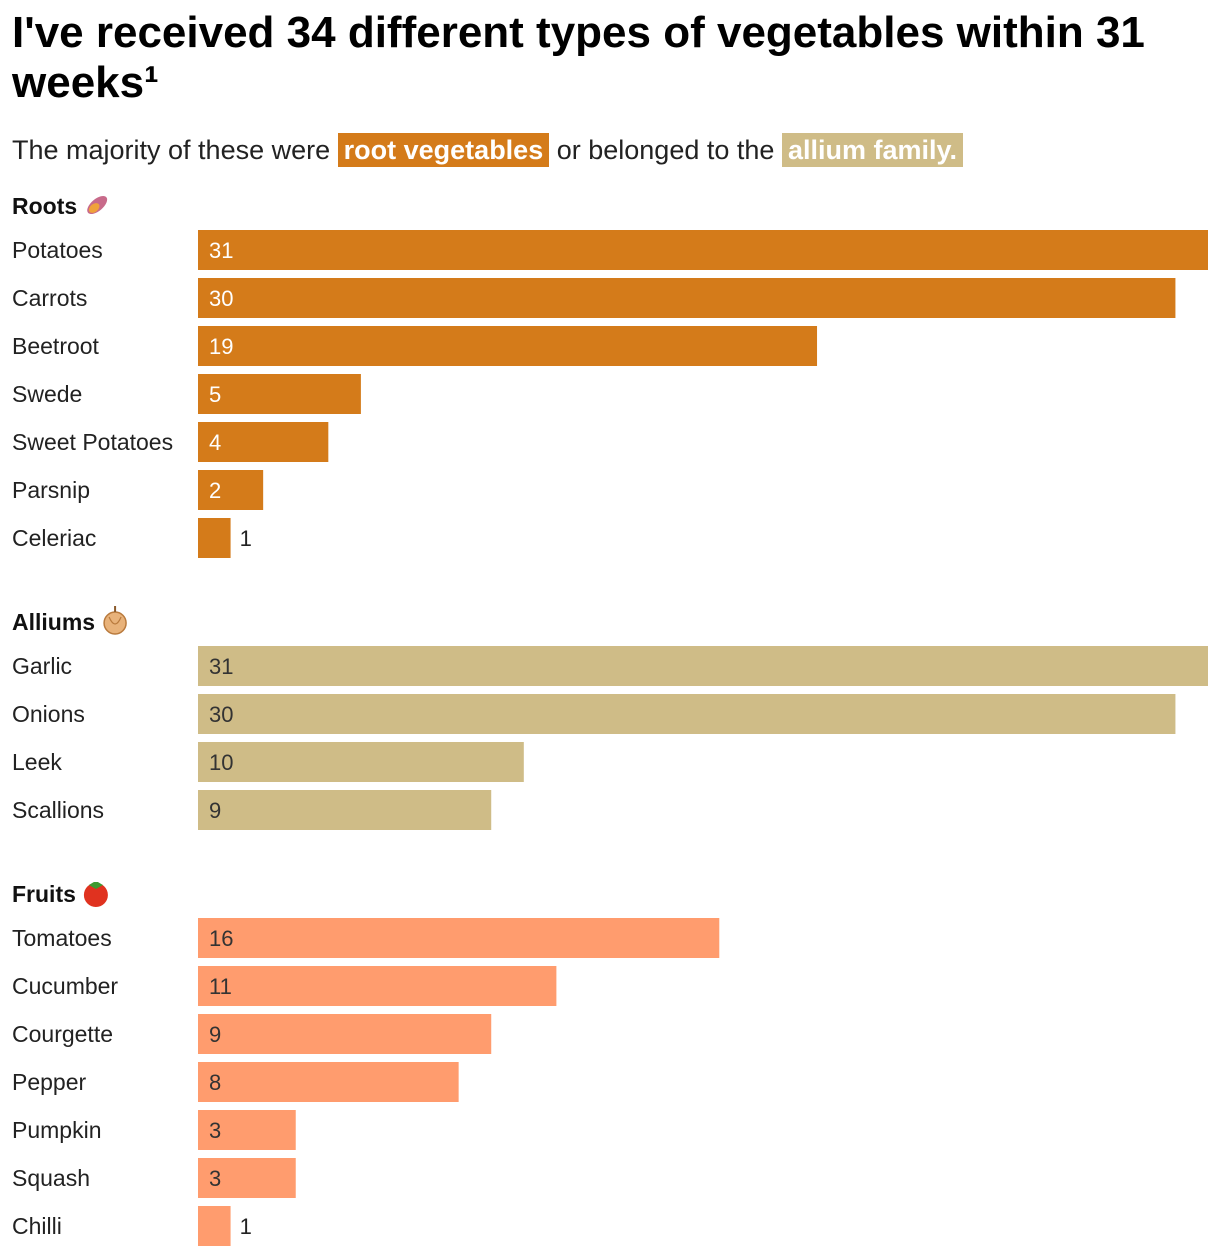 Image resolution: width=1220 pixels, height=1256 pixels. What do you see at coordinates (215, 1178) in the screenshot?
I see `value-label-squash: 3` at bounding box center [215, 1178].